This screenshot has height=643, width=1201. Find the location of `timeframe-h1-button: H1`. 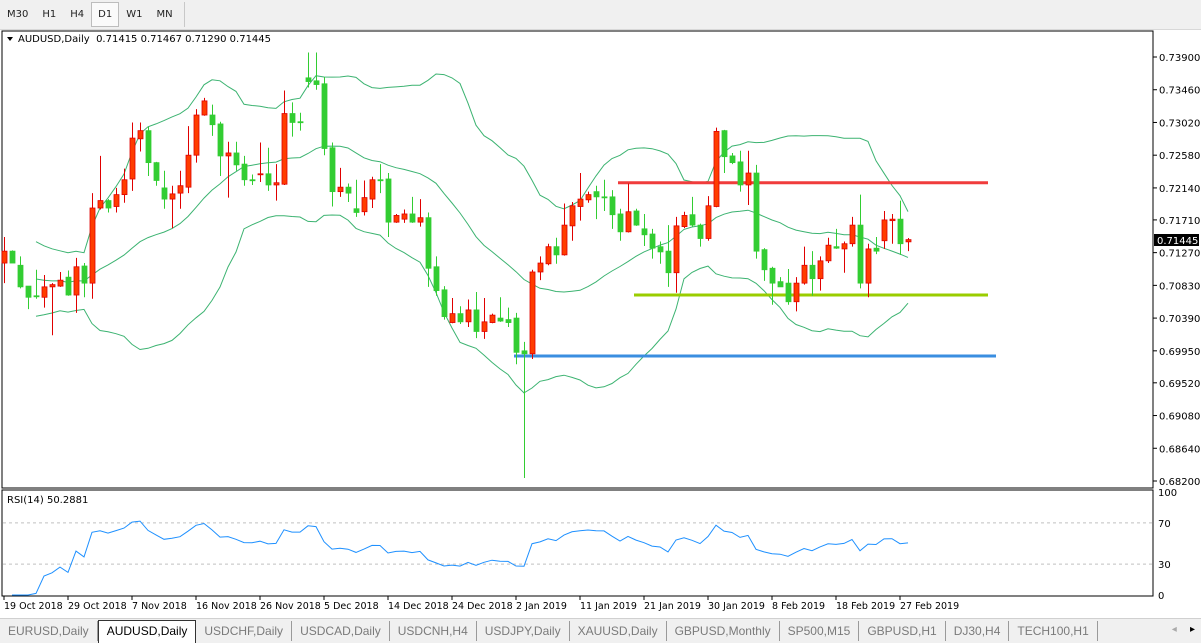

timeframe-h1-button: H1 is located at coordinates (49, 14).